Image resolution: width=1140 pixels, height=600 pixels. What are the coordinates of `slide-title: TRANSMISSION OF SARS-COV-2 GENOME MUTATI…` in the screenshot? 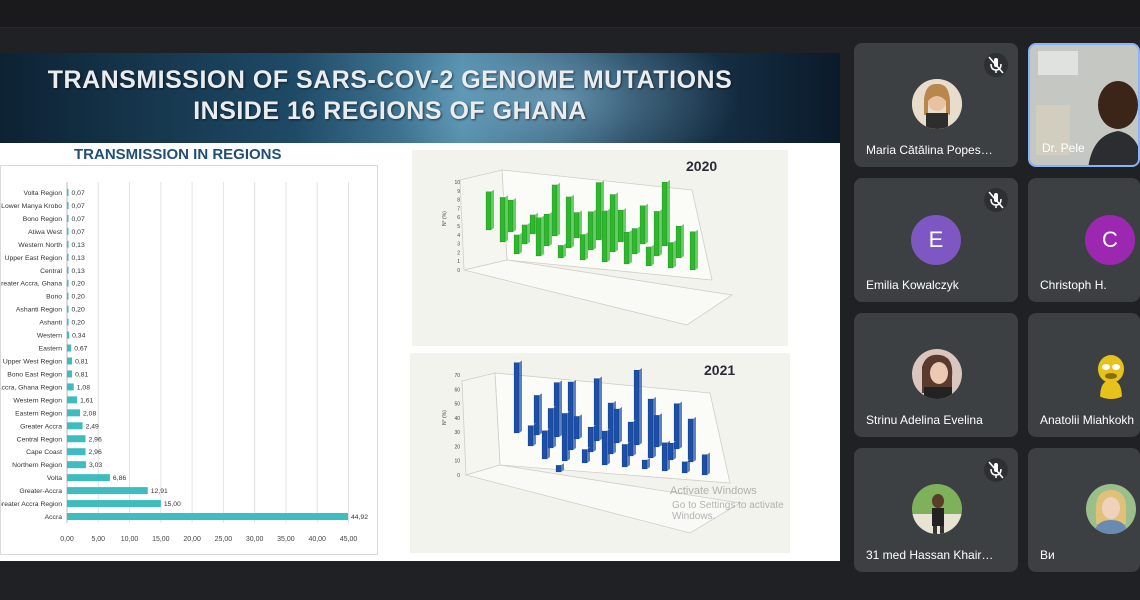 It's located at (390, 96).